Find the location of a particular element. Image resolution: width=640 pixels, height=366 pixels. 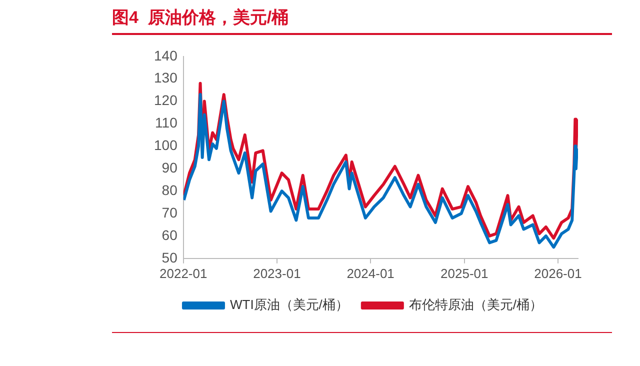

legend-label: 布伦特原油（美元/桶） is located at coordinates (475, 304).